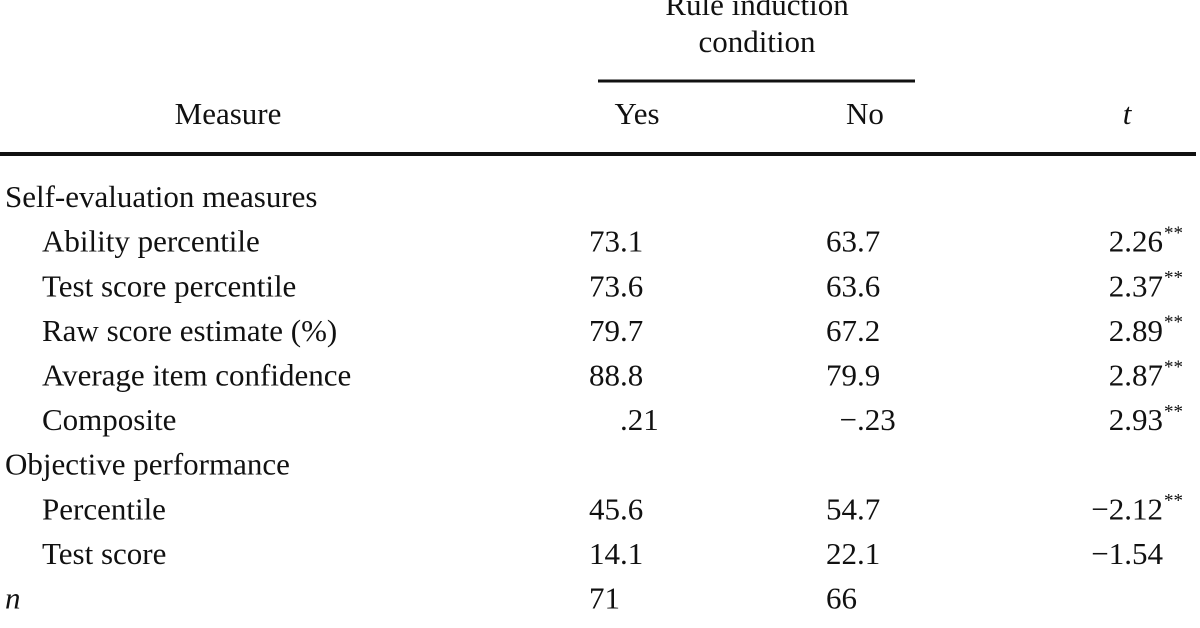 Image resolution: width=1200 pixels, height=628 pixels. Describe the element at coordinates (841, 598) in the screenshot. I see `cell: 66` at that location.